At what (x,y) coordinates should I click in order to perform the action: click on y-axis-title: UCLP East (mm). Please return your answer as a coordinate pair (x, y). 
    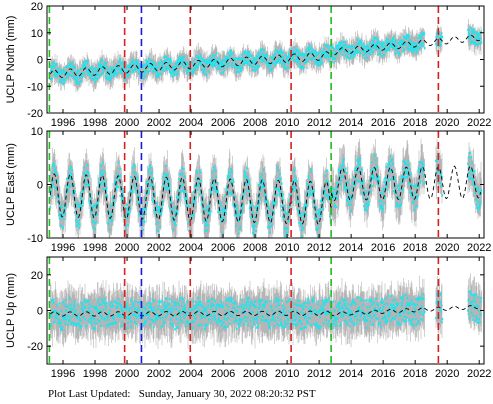
    Looking at the image, I should click on (11, 184).